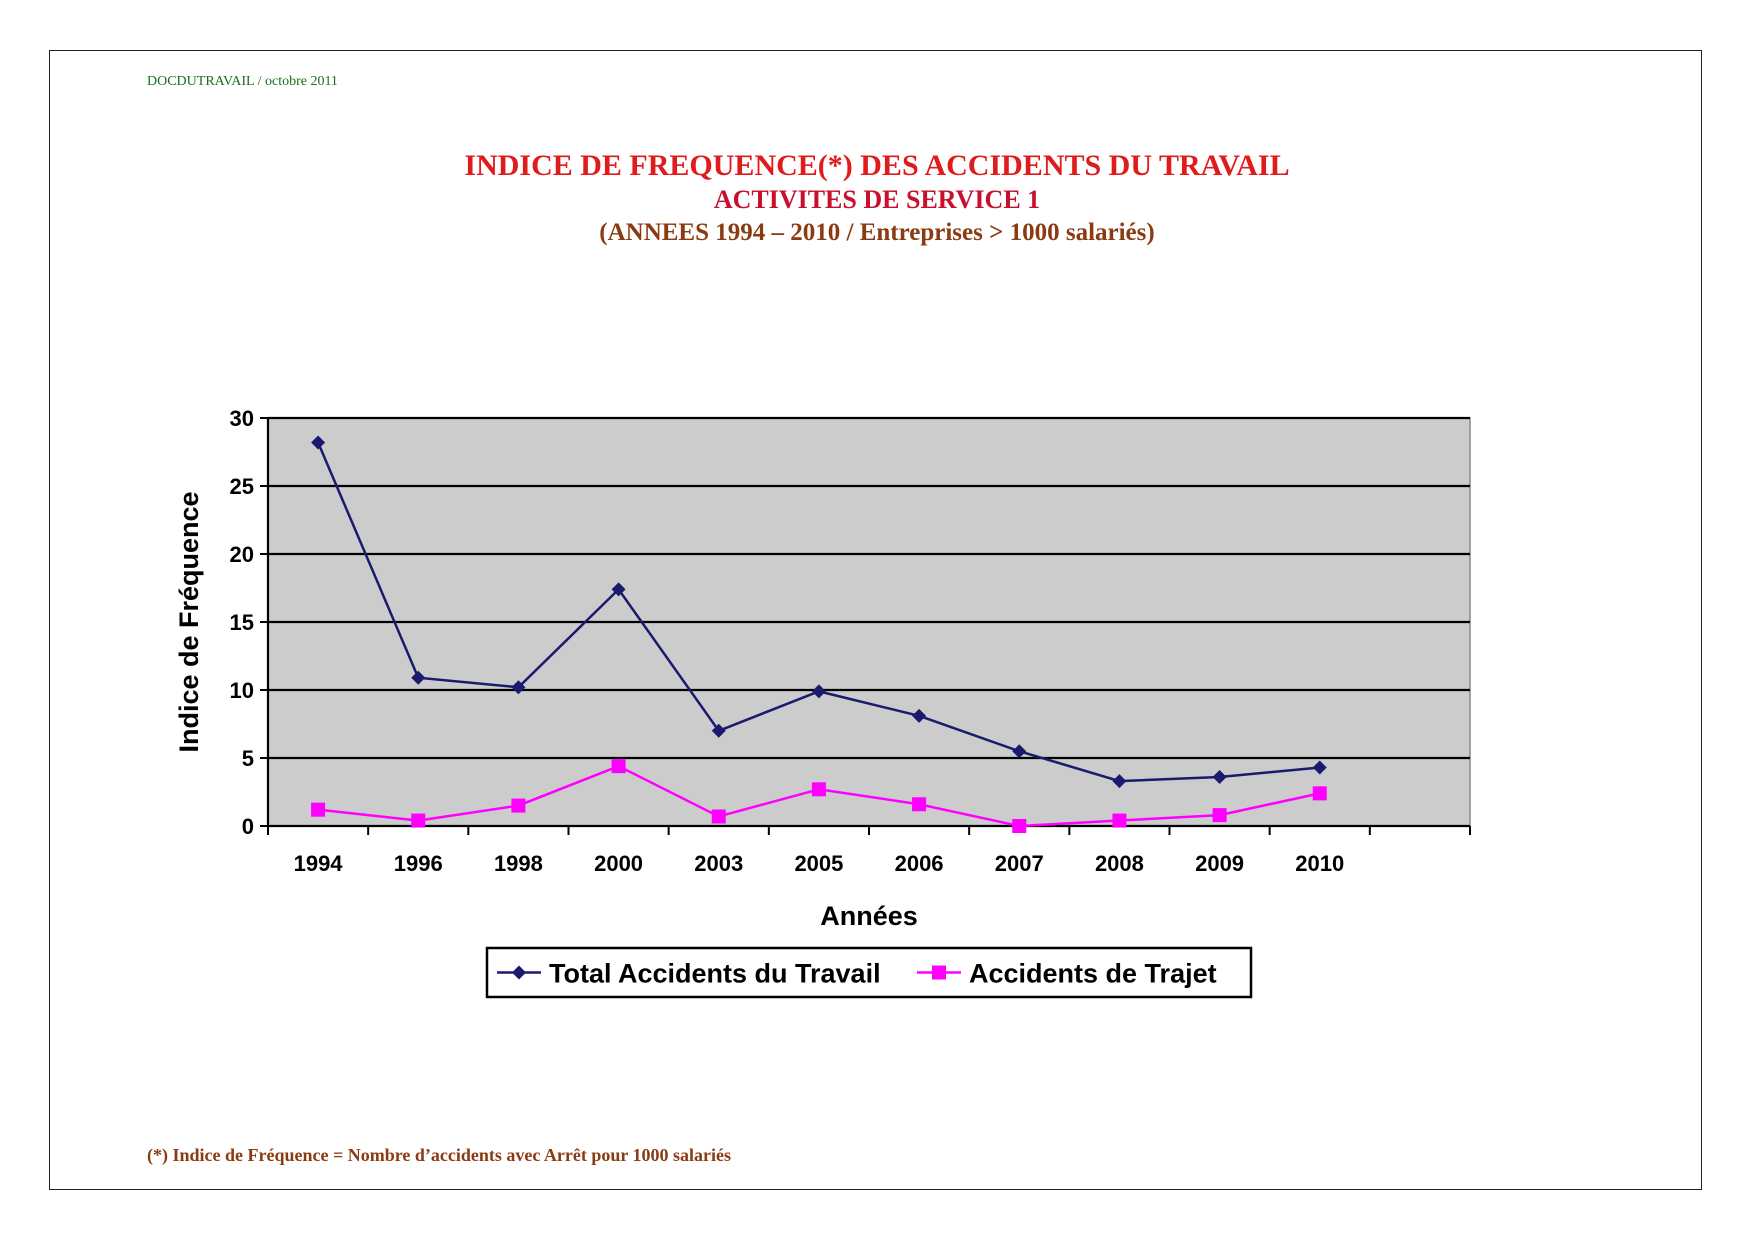 The image size is (1754, 1240). I want to click on y-tick-label: 25, so click(242, 486).